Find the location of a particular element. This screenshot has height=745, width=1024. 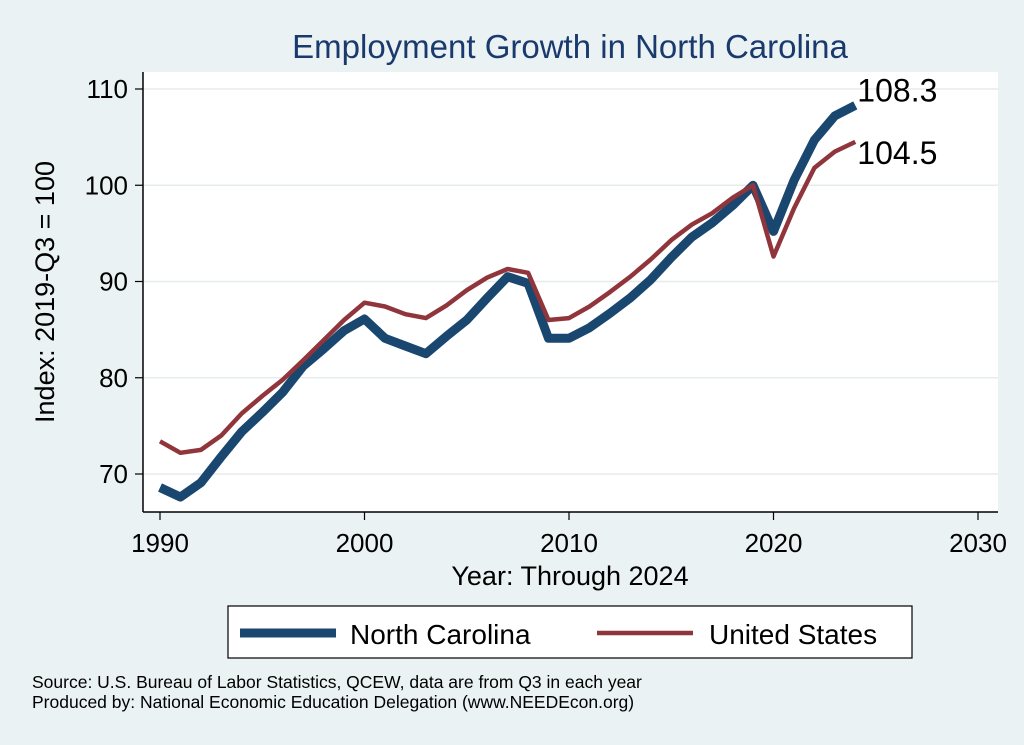

y-tick-label: 80 is located at coordinates (113, 378).